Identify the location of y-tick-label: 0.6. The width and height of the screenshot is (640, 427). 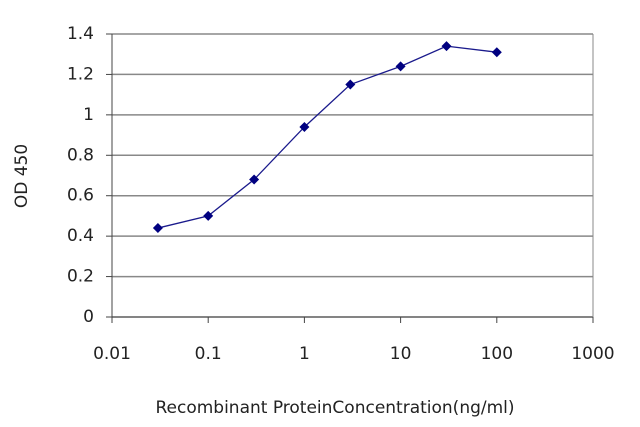
(80, 196).